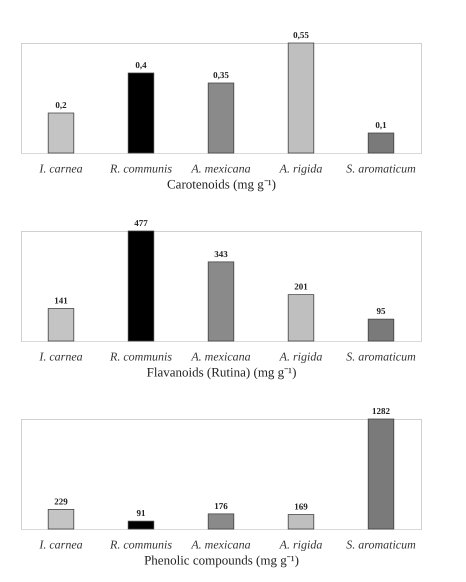 The height and width of the screenshot is (582, 466). I want to click on data-label: 0,55, so click(301, 35).